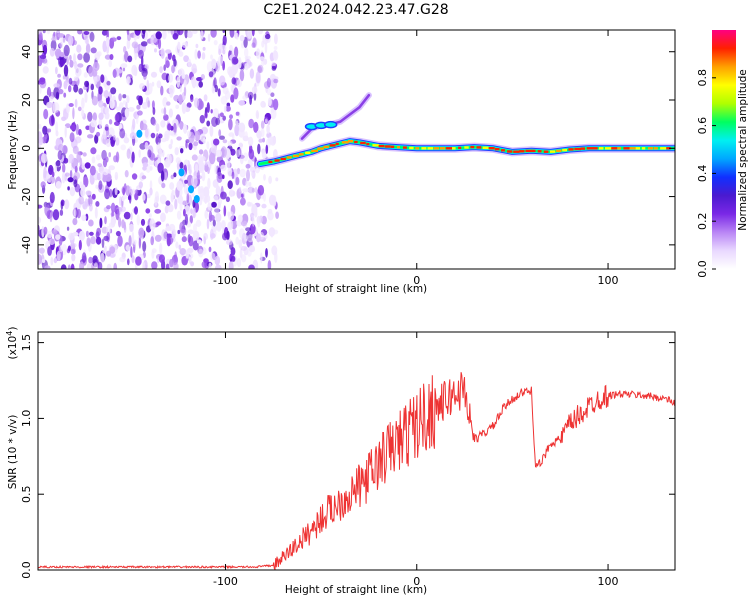 The height and width of the screenshot is (600, 750). Describe the element at coordinates (26, 100) in the screenshot. I see `spectrogram-y-tick-label: 20` at that location.